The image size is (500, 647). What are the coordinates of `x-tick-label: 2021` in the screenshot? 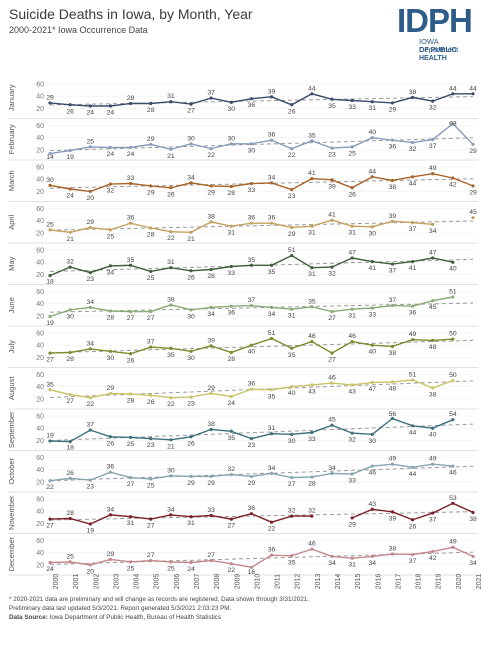 It's located at (479, 582).